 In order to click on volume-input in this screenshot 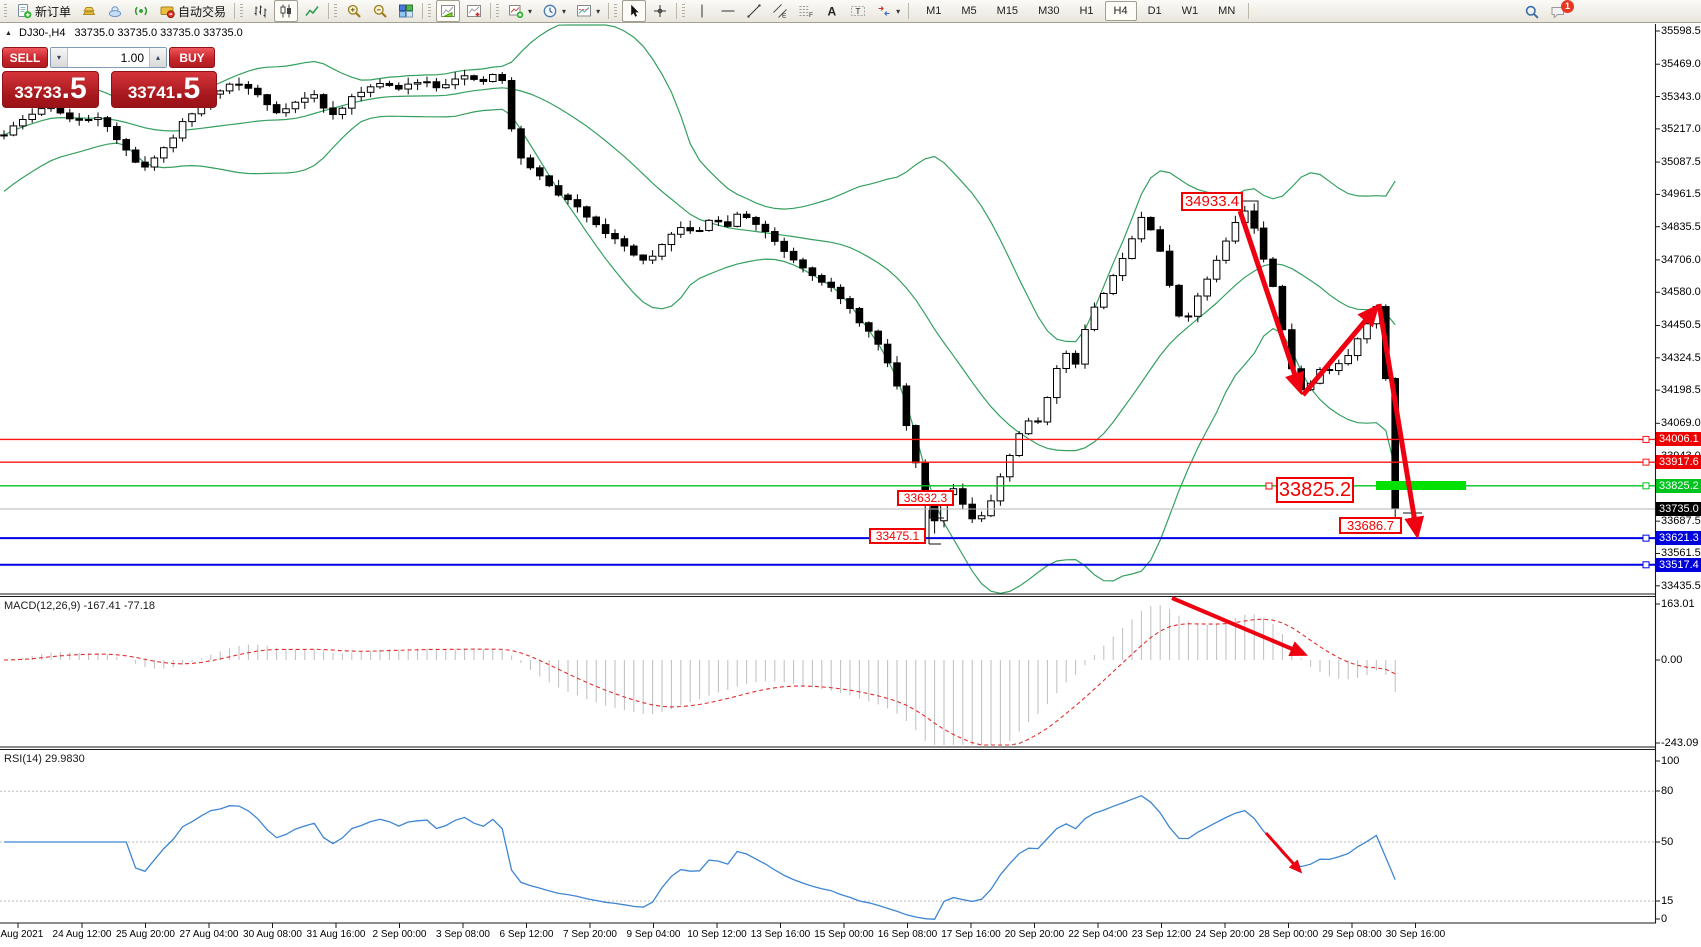, I will do `click(108, 57)`.